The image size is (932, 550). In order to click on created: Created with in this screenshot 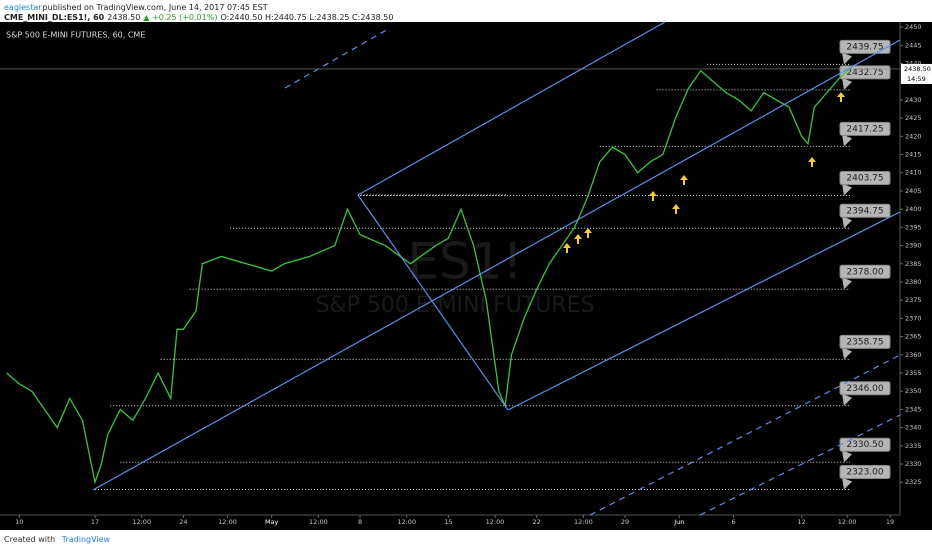, I will do `click(30, 539)`.